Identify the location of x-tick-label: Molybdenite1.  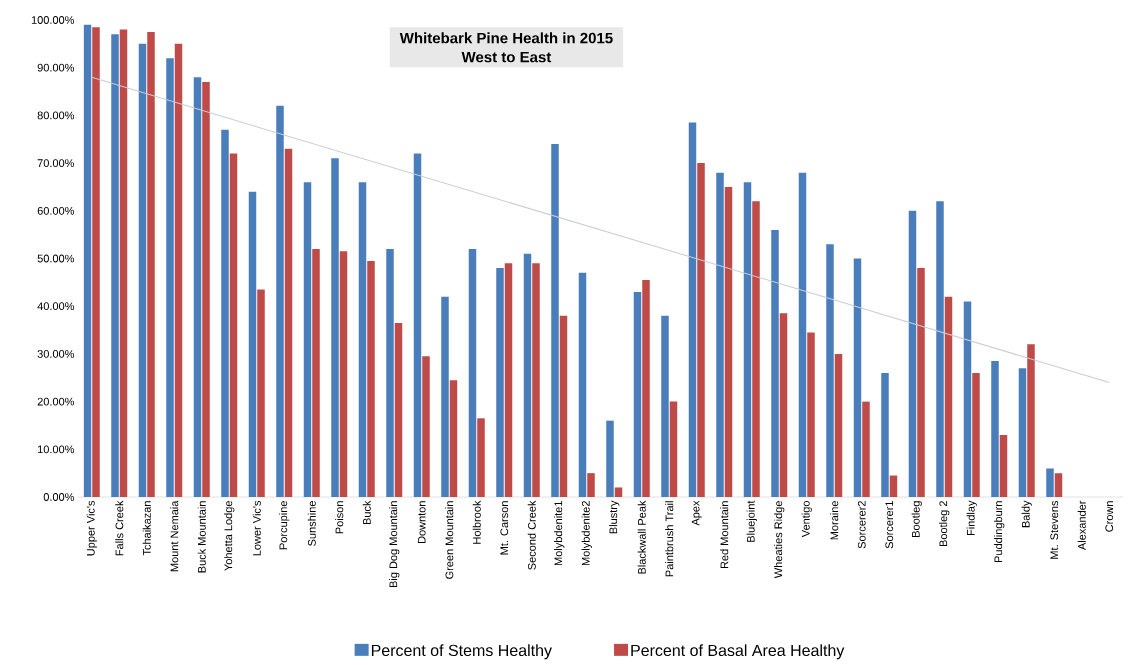
(559, 533).